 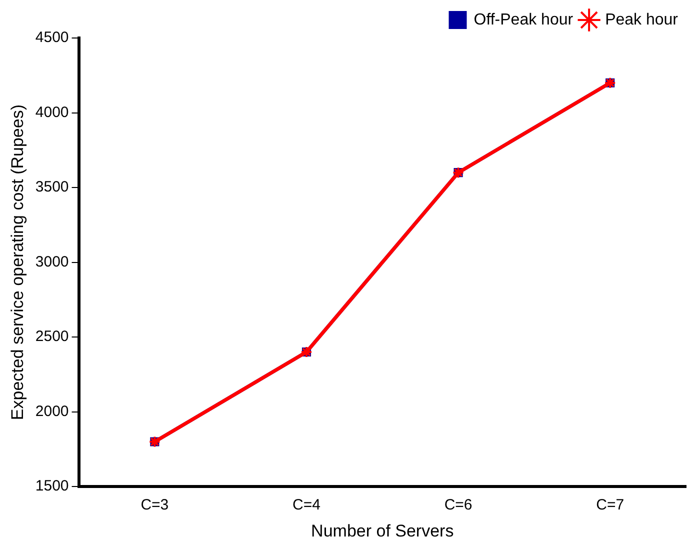 I want to click on x-tick-label: C=7, so click(x=610, y=505).